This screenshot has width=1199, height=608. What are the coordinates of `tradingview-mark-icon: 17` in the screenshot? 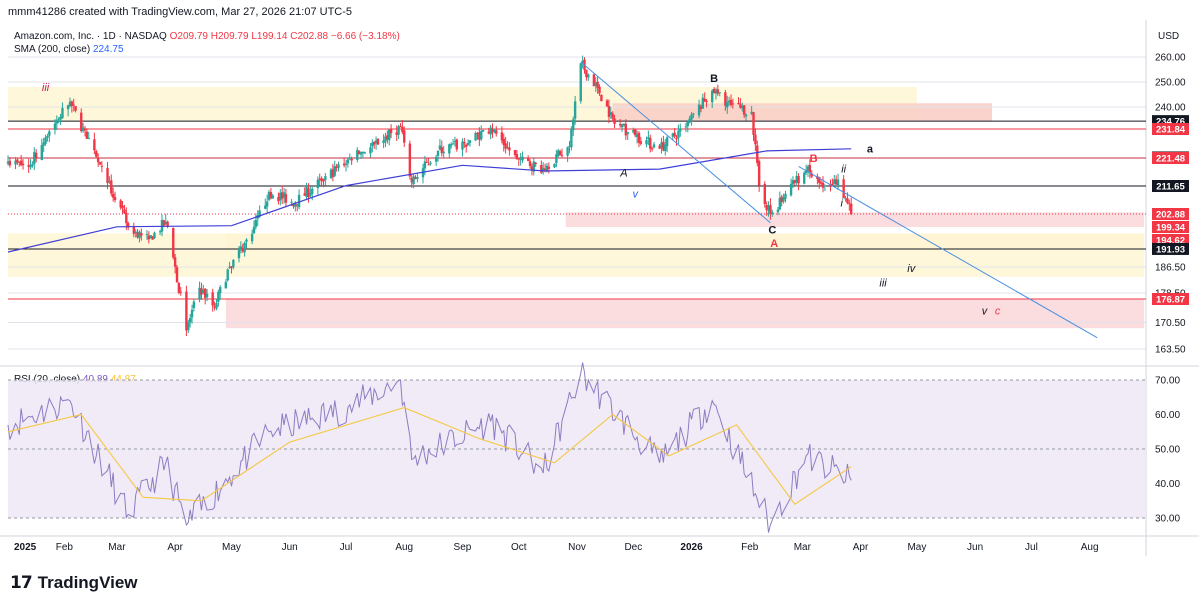 It's located at (21, 583).